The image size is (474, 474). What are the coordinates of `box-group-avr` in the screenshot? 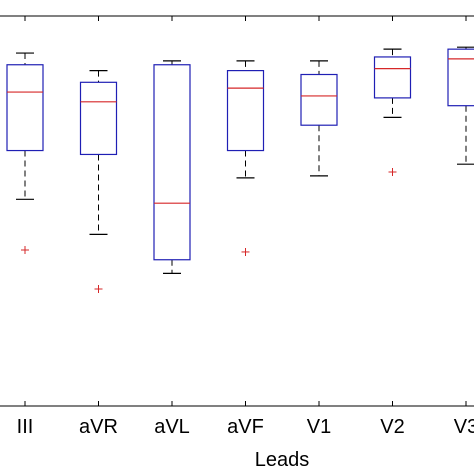 It's located at (98, 181).